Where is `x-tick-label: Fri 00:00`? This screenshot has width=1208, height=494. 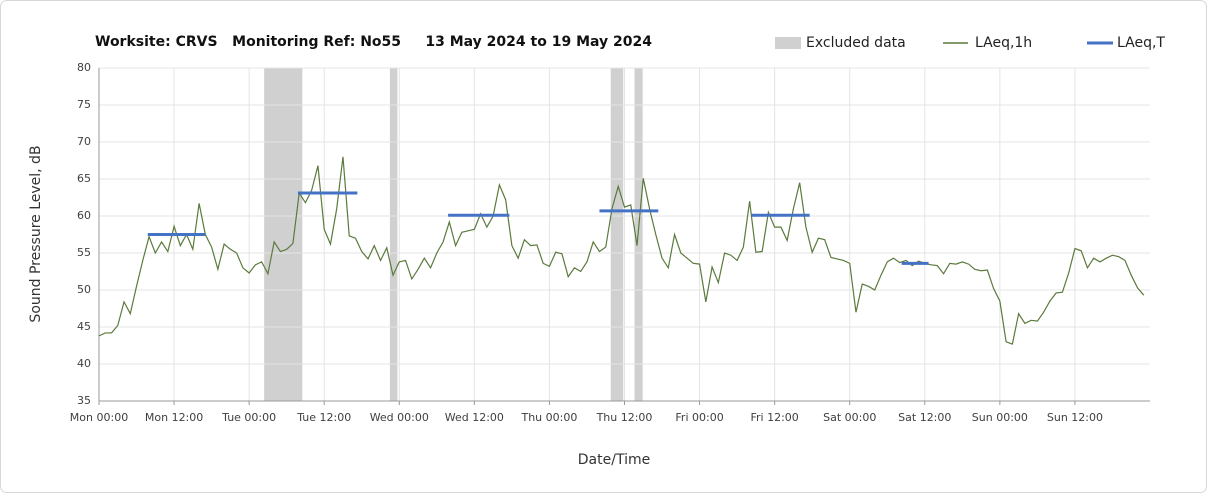
x-tick-label: Fri 00:00 is located at coordinates (699, 417).